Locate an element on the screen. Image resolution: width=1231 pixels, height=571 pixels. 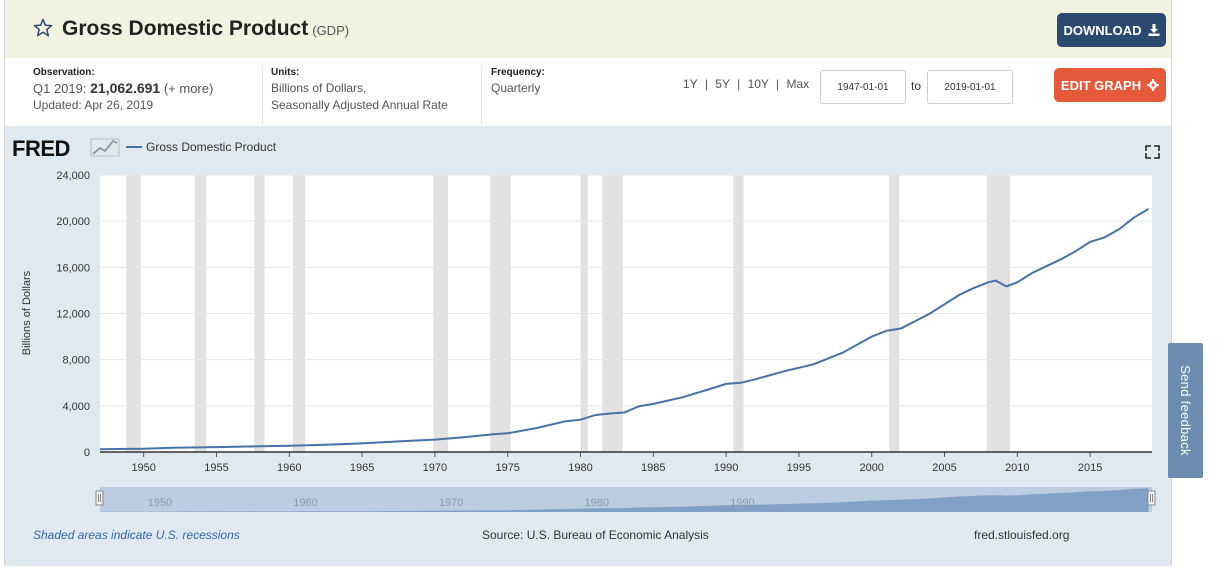
series-code: (GDP) is located at coordinates (331, 30).